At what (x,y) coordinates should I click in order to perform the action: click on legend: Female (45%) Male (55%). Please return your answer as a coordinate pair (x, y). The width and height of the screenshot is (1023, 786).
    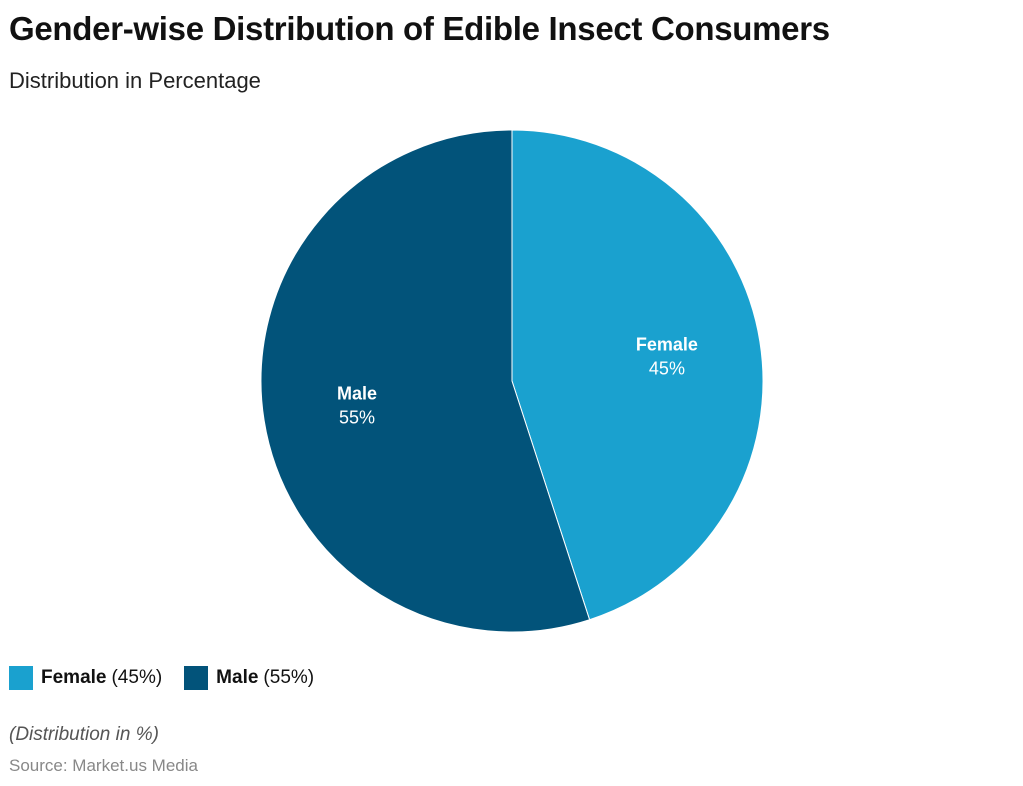
    Looking at the image, I should click on (161, 678).